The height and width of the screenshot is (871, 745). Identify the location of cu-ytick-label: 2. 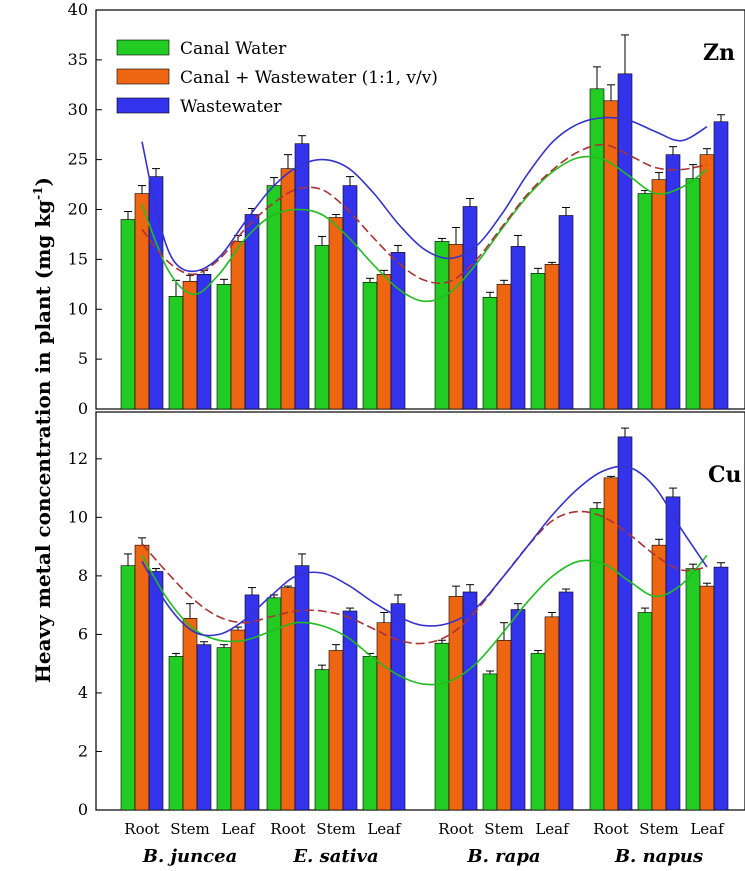
(83, 750).